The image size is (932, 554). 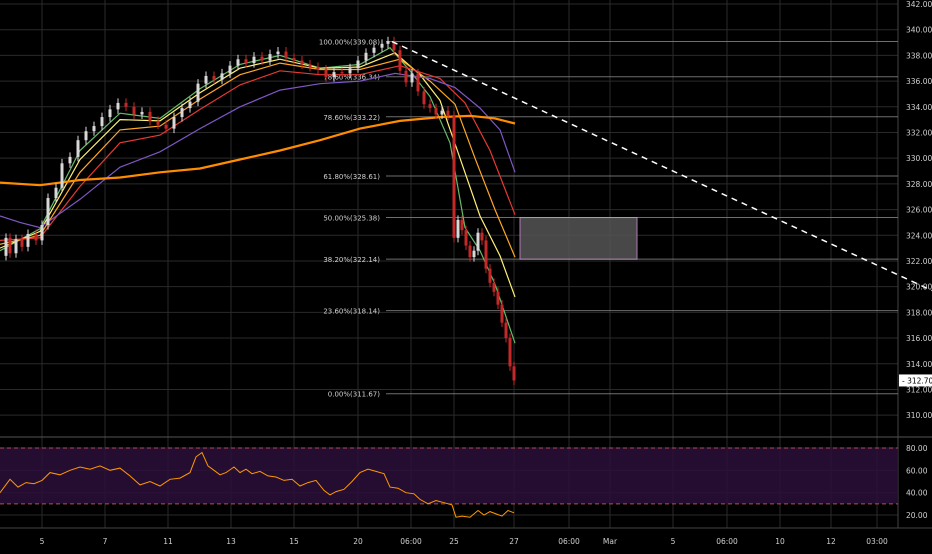 I want to click on last-price-box, so click(x=915, y=380).